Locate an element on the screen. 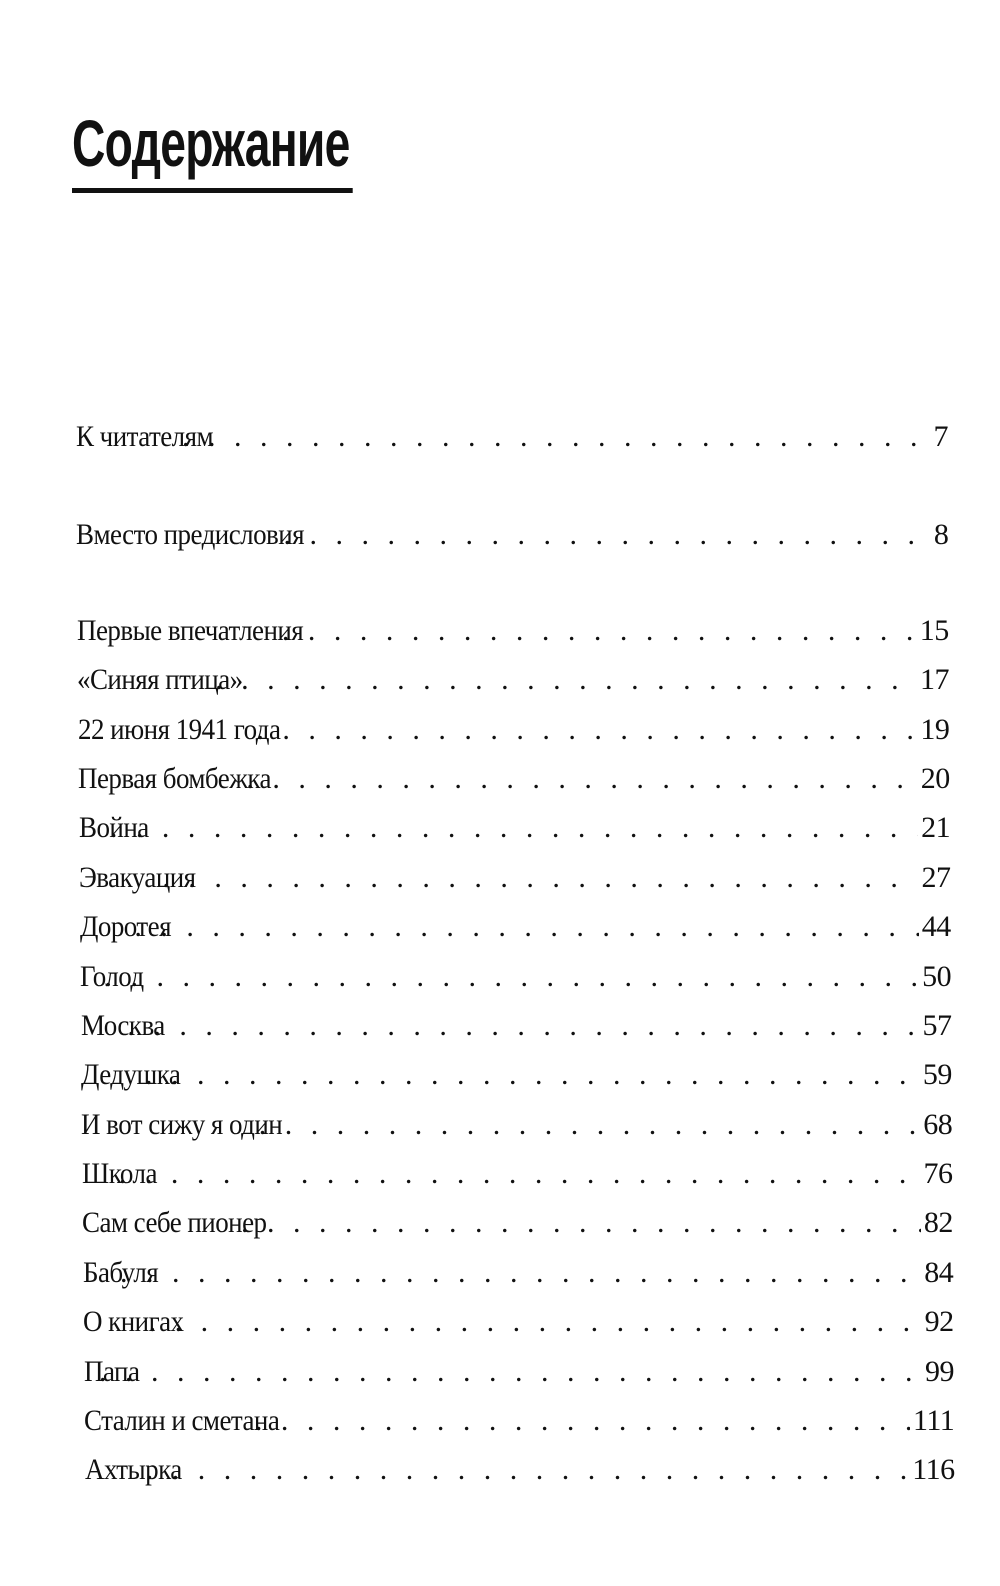 Image resolution: width=1000 pixels, height=1586 pixels. toc-entry-title: 22 июня 1941 года is located at coordinates (179, 729).